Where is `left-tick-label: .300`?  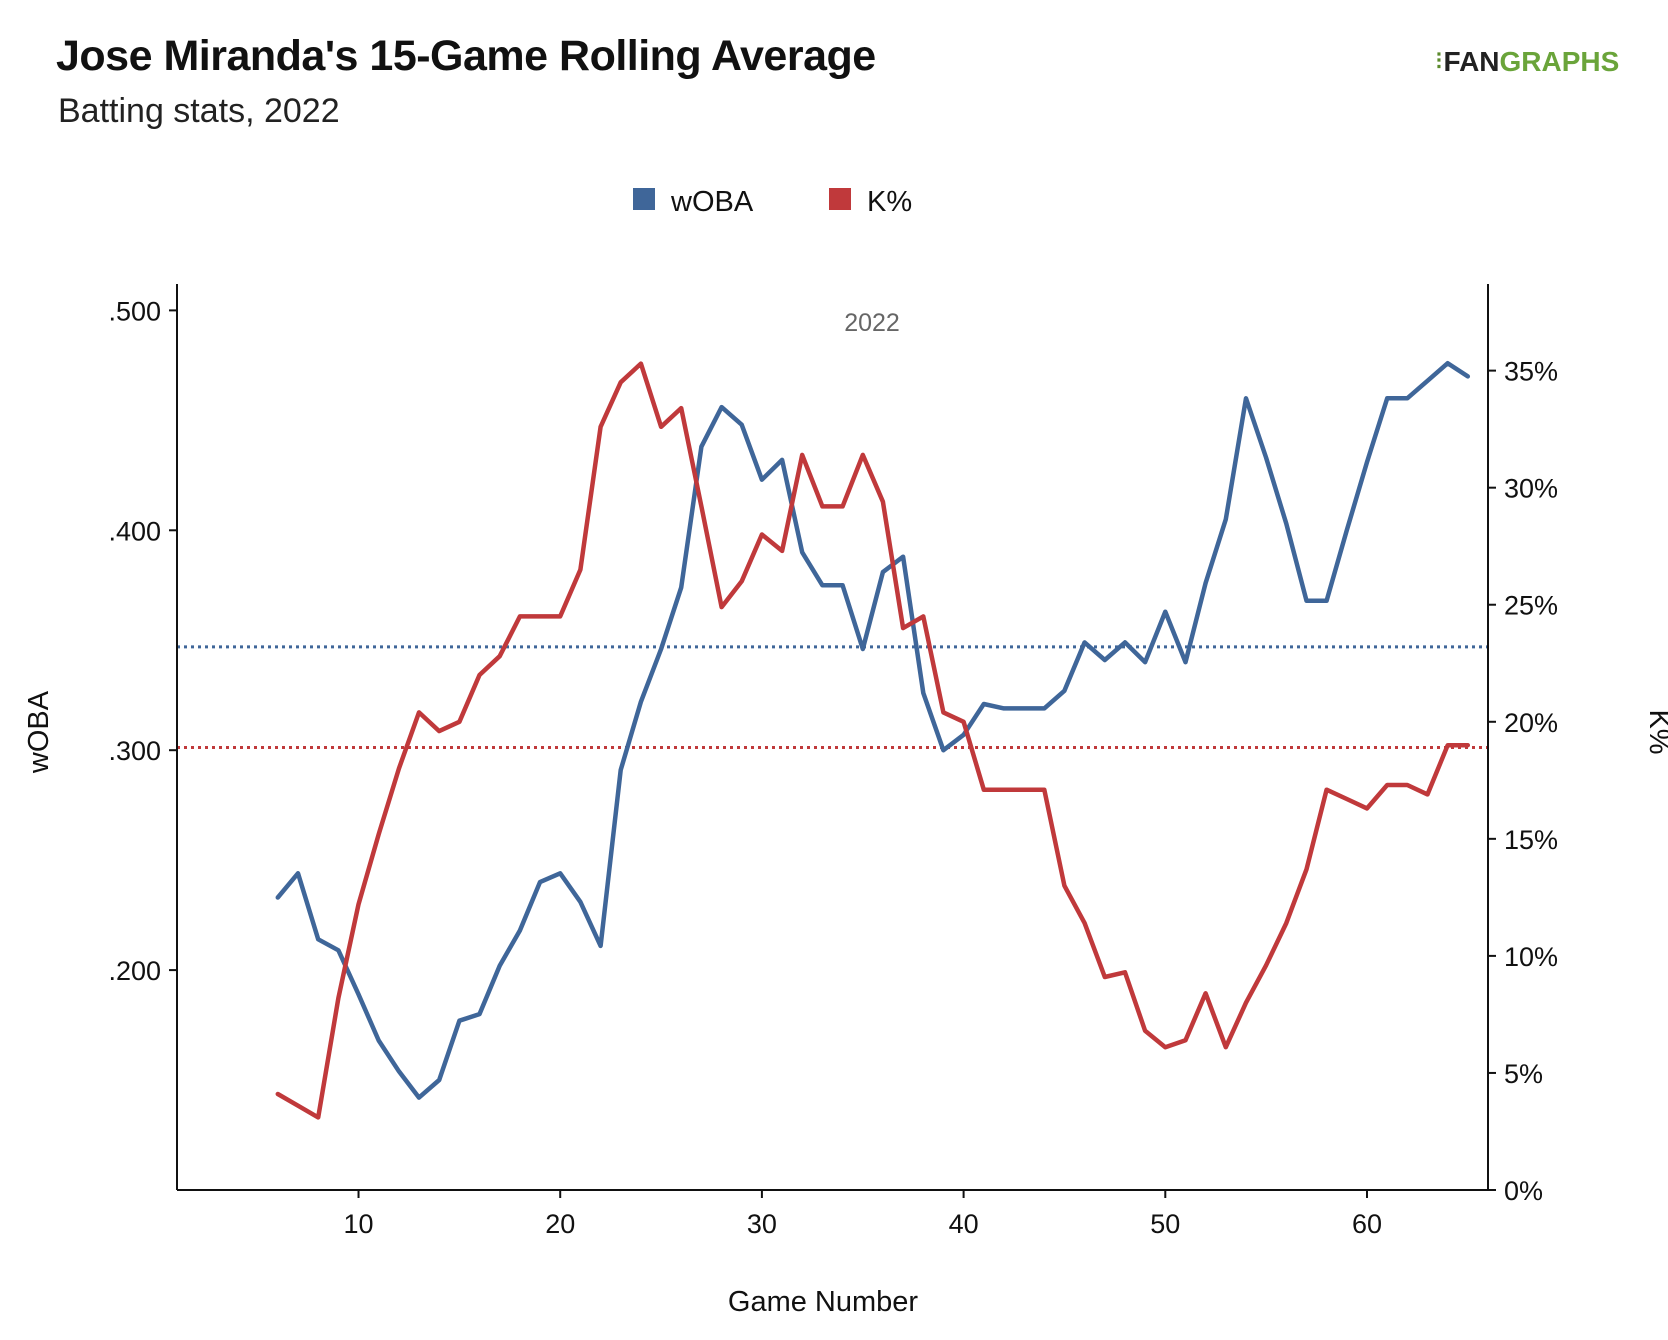 left-tick-label: .300 is located at coordinates (134, 751).